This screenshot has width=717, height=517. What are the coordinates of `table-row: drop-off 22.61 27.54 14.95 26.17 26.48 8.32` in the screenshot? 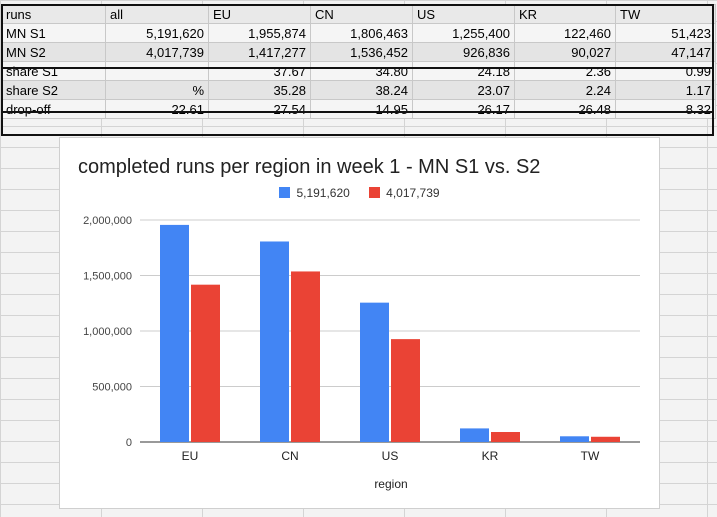 It's located at (358, 109).